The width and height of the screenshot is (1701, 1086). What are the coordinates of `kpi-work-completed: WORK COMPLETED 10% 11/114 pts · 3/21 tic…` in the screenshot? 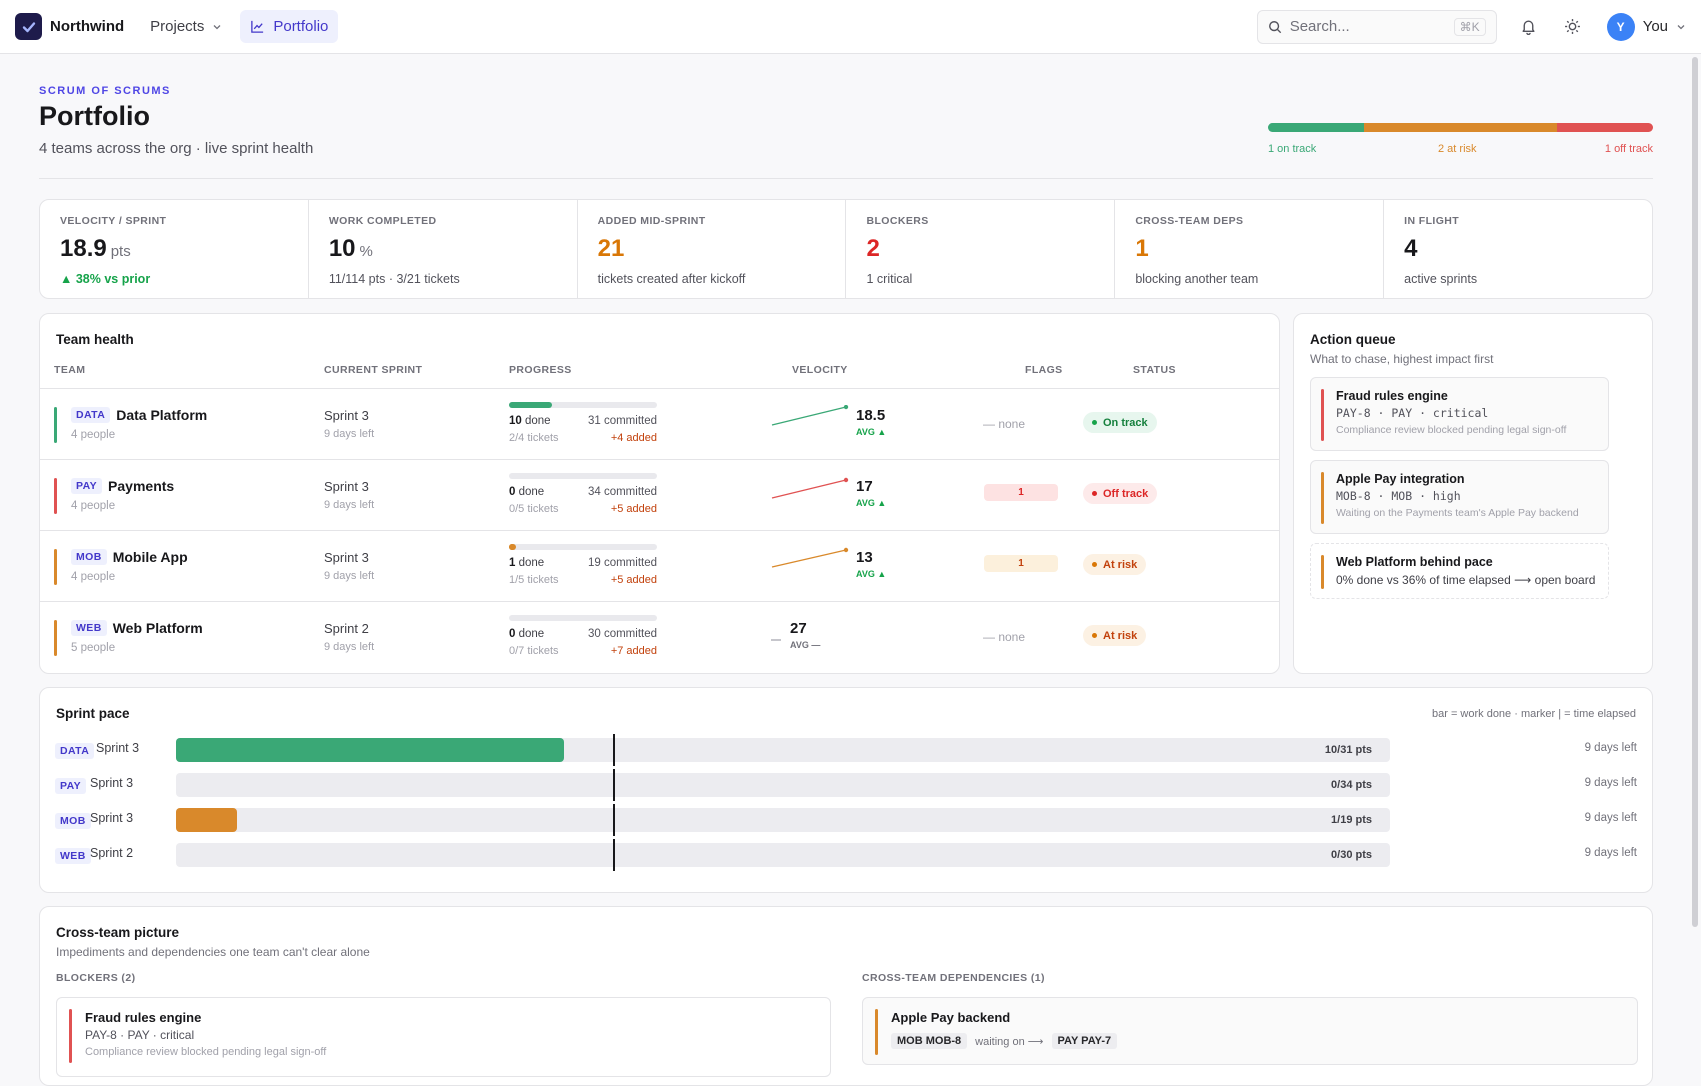 It's located at (443, 249).